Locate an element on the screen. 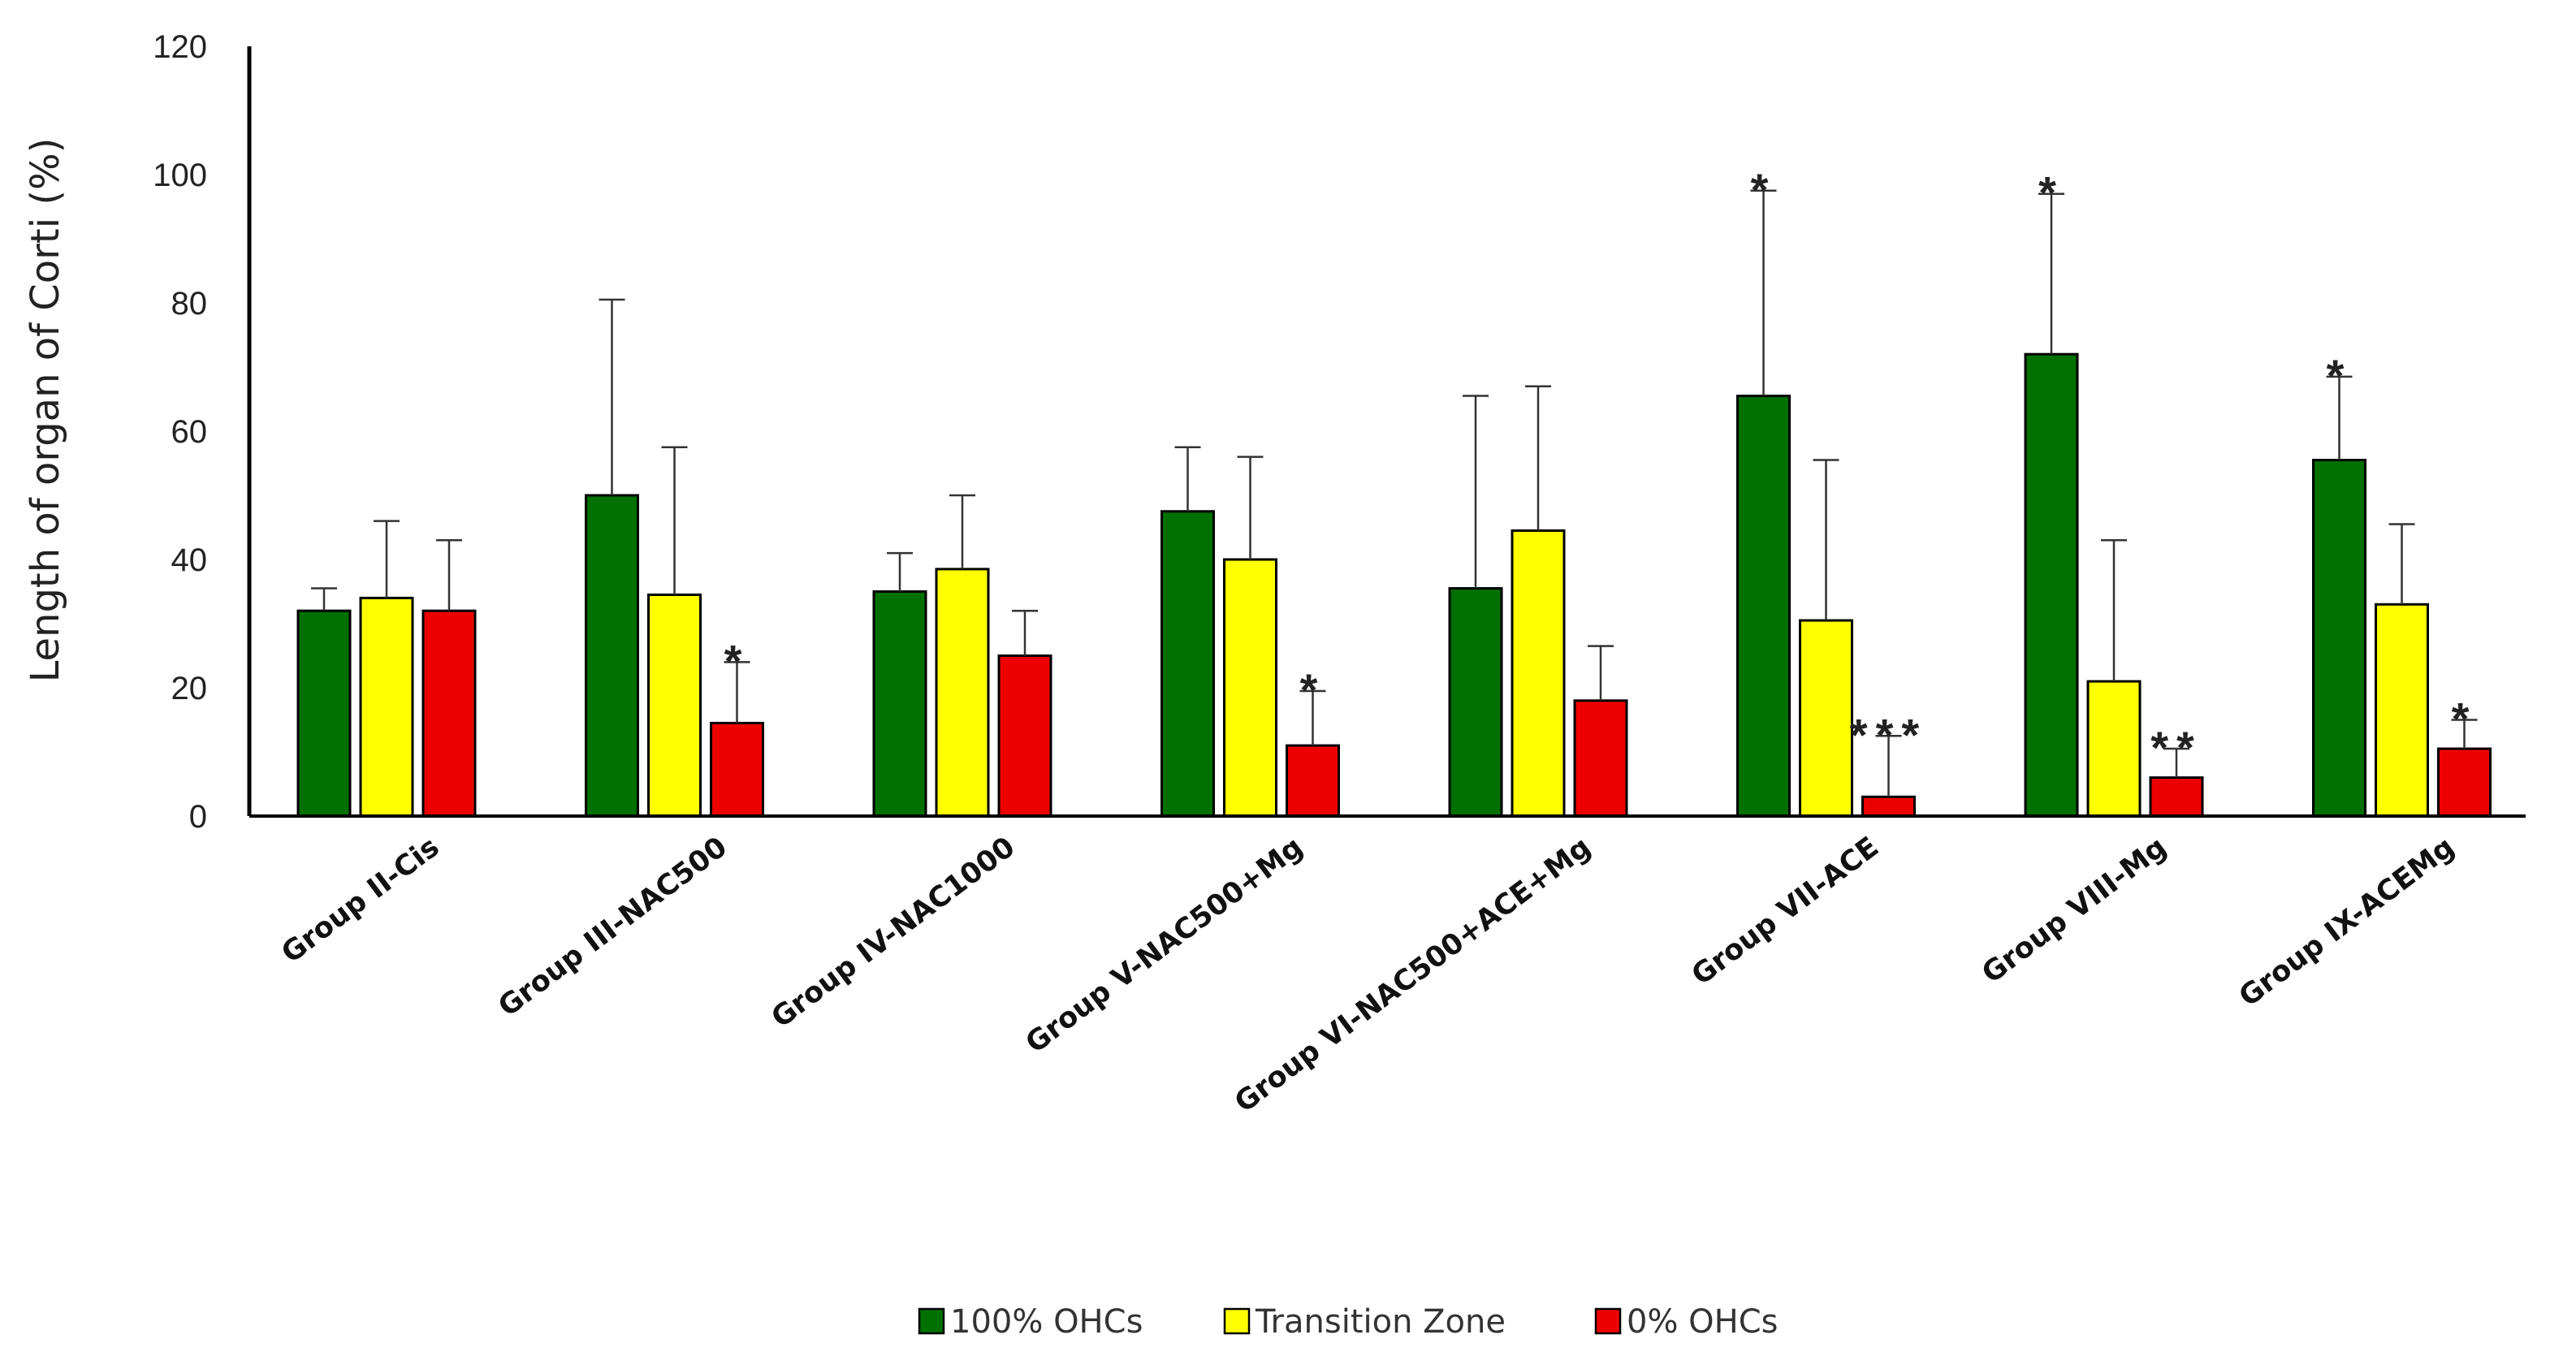  y-tick-label: 80 is located at coordinates (189, 304).